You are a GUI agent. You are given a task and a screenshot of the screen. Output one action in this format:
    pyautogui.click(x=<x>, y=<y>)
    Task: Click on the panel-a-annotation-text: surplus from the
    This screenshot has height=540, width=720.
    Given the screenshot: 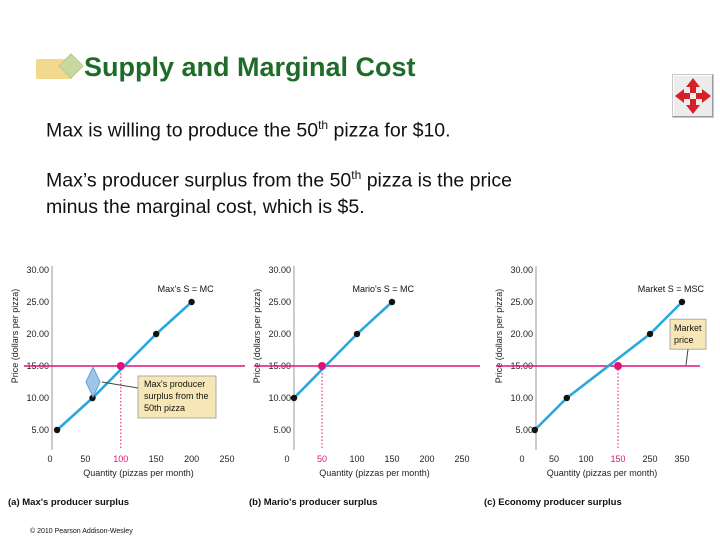 What is the action you would take?
    pyautogui.click(x=176, y=396)
    